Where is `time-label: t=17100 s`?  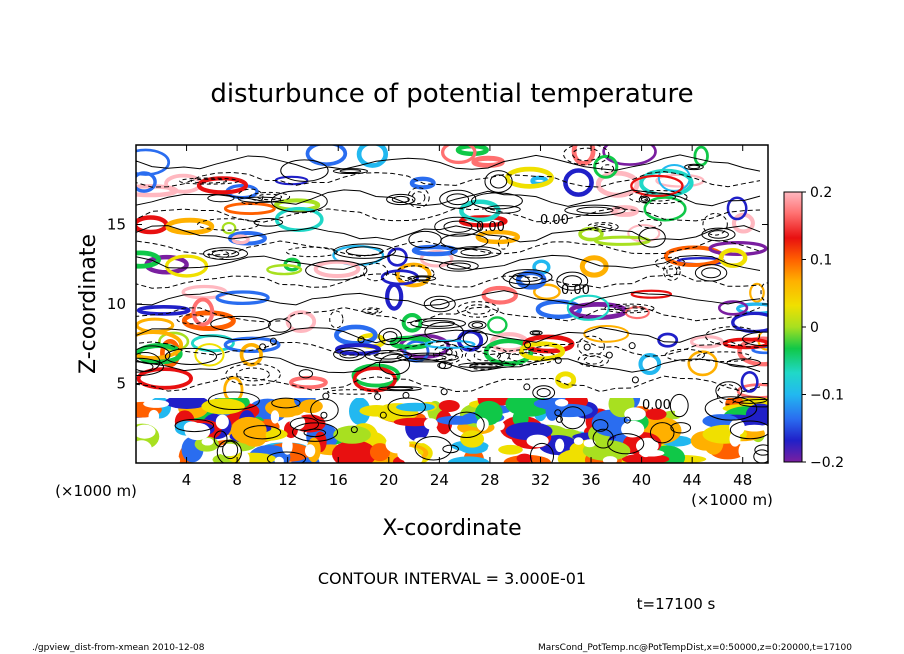
time-label: t=17100 s is located at coordinates (676, 604).